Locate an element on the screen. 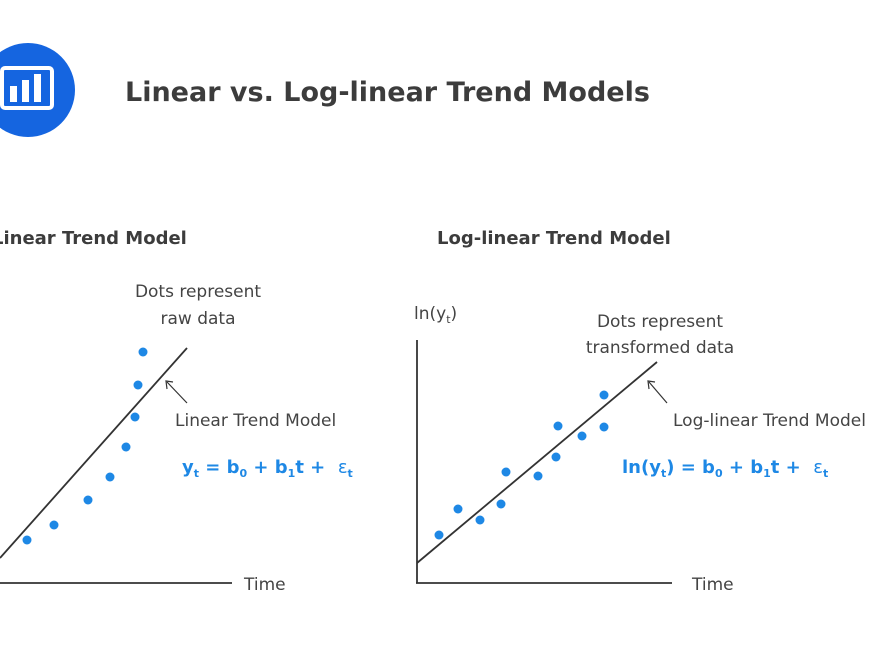 Image resolution: width=880 pixels, height=660 pixels. line-label: Linear Trend Model is located at coordinates (255, 421).